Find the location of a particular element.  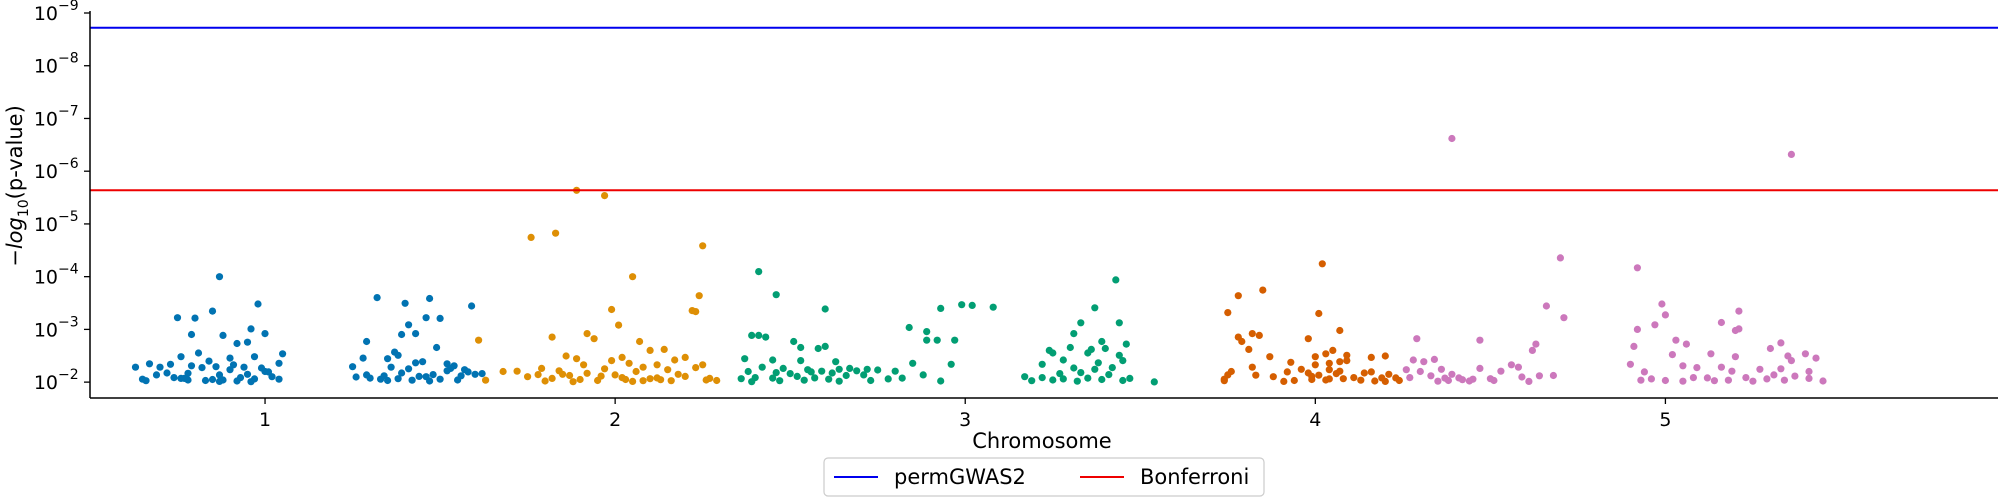

y-tick-label: 10⁻⁷ is located at coordinates (56, 116).